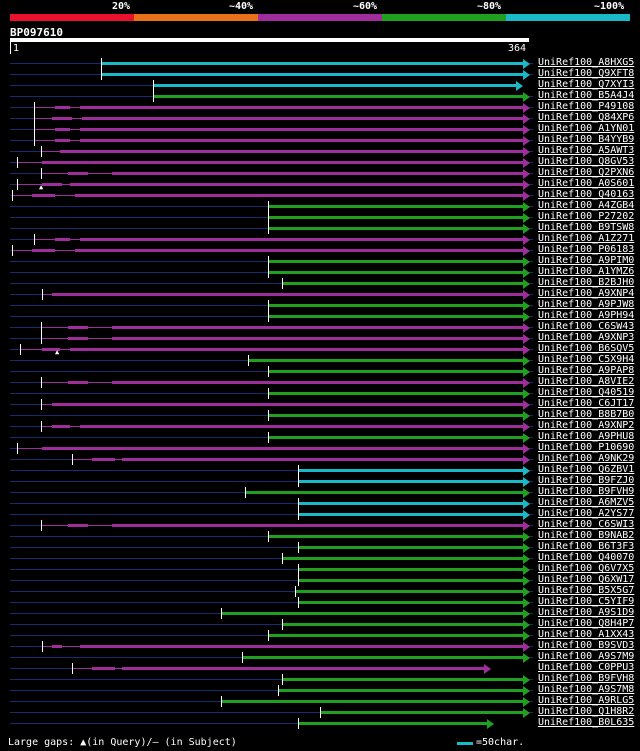  I want to click on hit-link: UniRef100_C6JT17, so click(586, 403).